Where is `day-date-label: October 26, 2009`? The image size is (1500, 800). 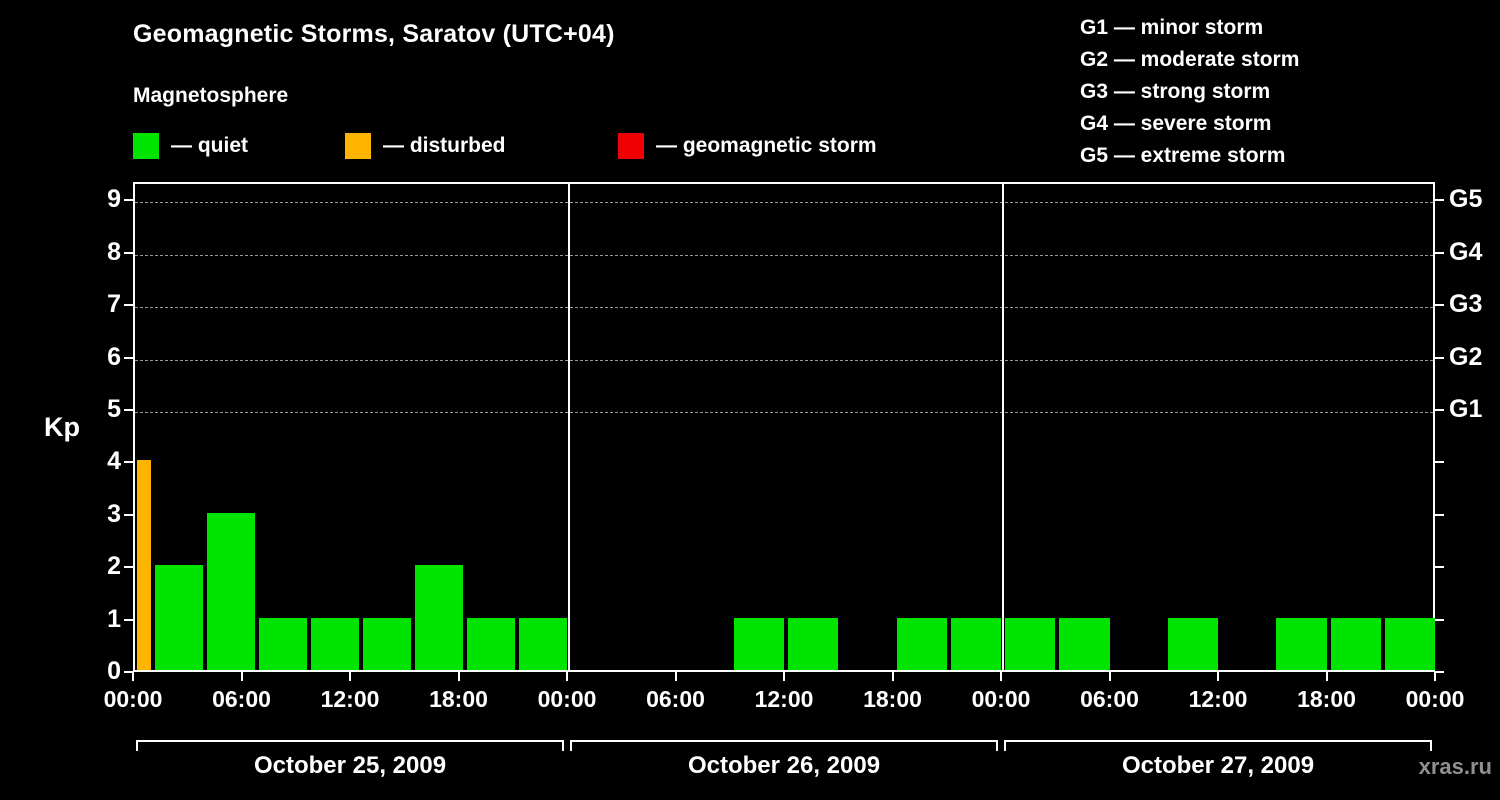 day-date-label: October 26, 2009 is located at coordinates (784, 765).